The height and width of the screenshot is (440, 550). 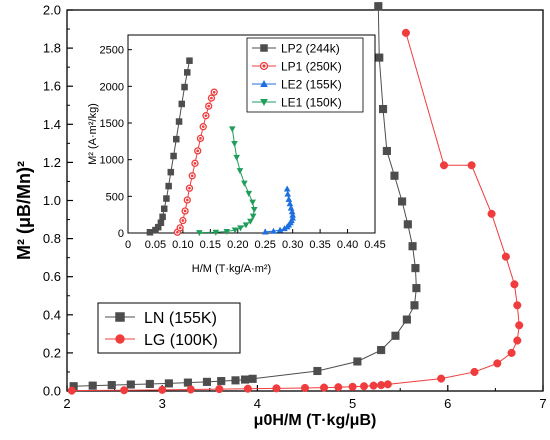 What do you see at coordinates (112, 51) in the screenshot?
I see `inset-y-tick-label: 2500` at bounding box center [112, 51].